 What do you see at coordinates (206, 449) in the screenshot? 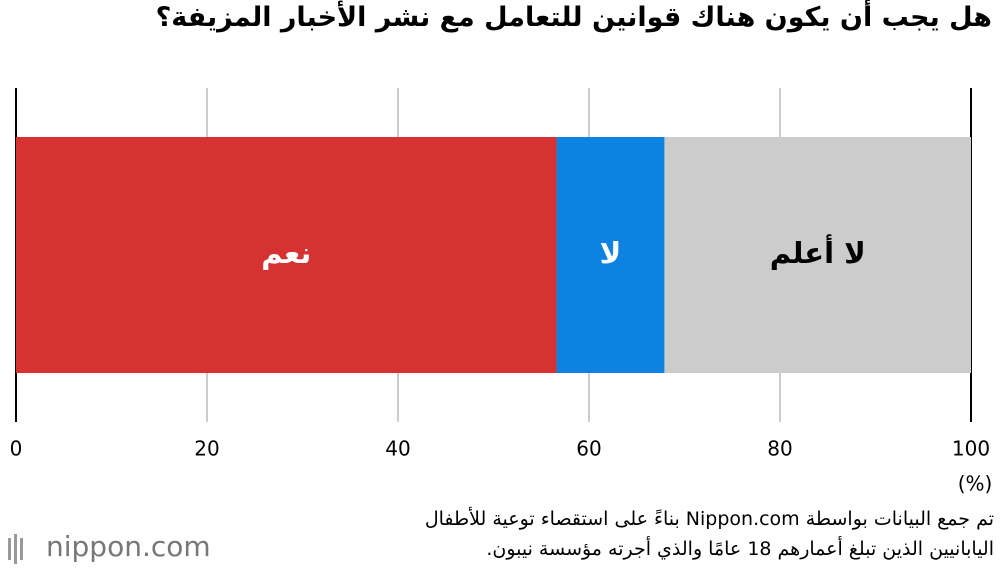
I see `x-tick-label: 20` at bounding box center [206, 449].